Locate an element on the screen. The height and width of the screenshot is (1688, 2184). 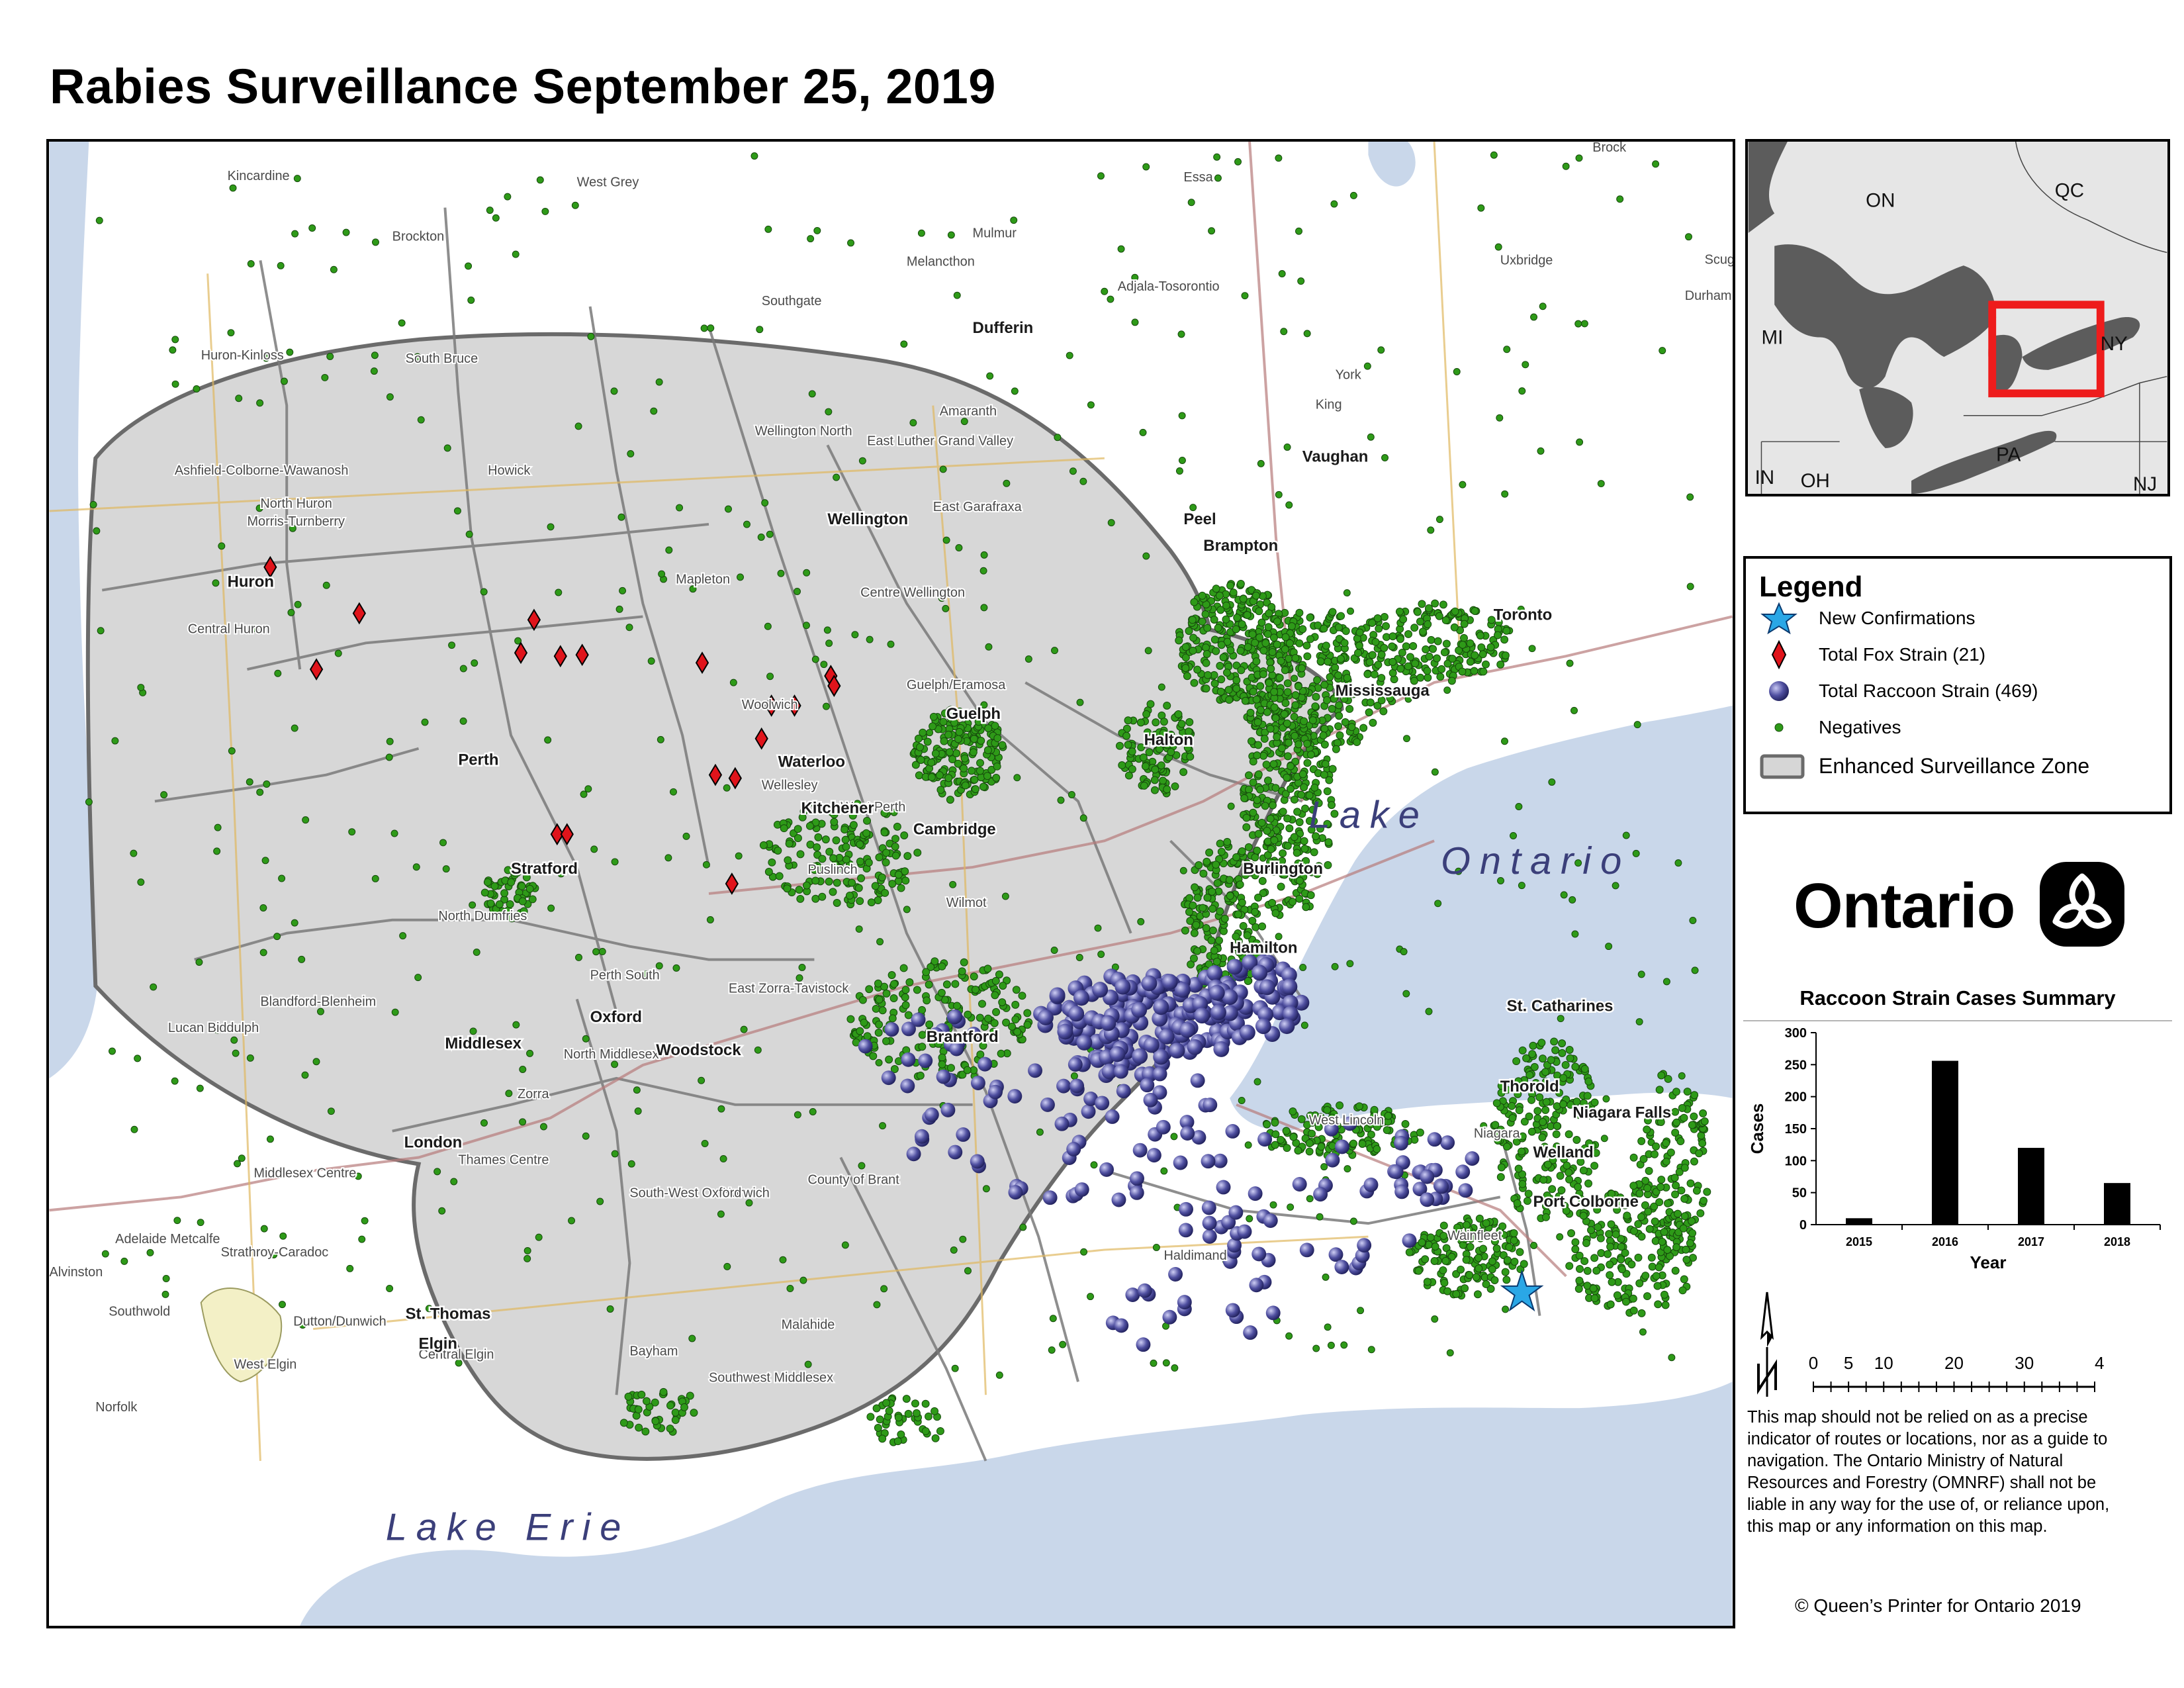
scale-bar: 0510203040 km is located at coordinates (1971, 1376).